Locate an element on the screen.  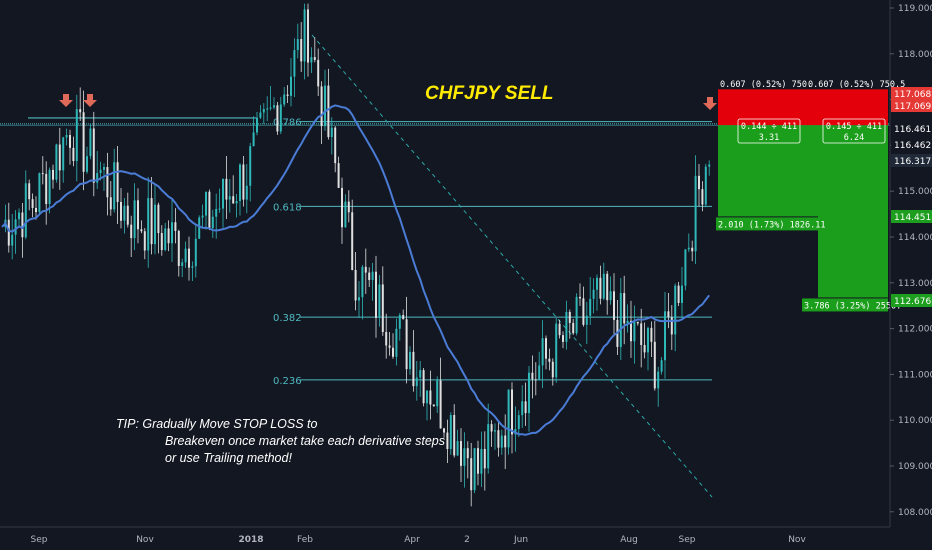
fib-level-label: 0.382 is located at coordinates (287, 318).